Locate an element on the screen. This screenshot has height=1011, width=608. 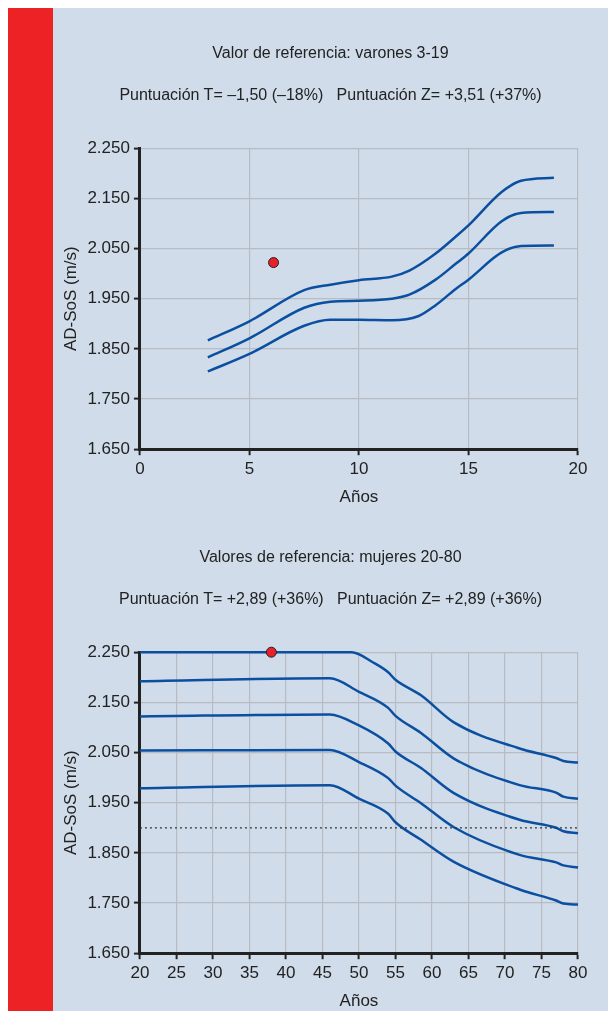
x-tick-label: 50 is located at coordinates (359, 973).